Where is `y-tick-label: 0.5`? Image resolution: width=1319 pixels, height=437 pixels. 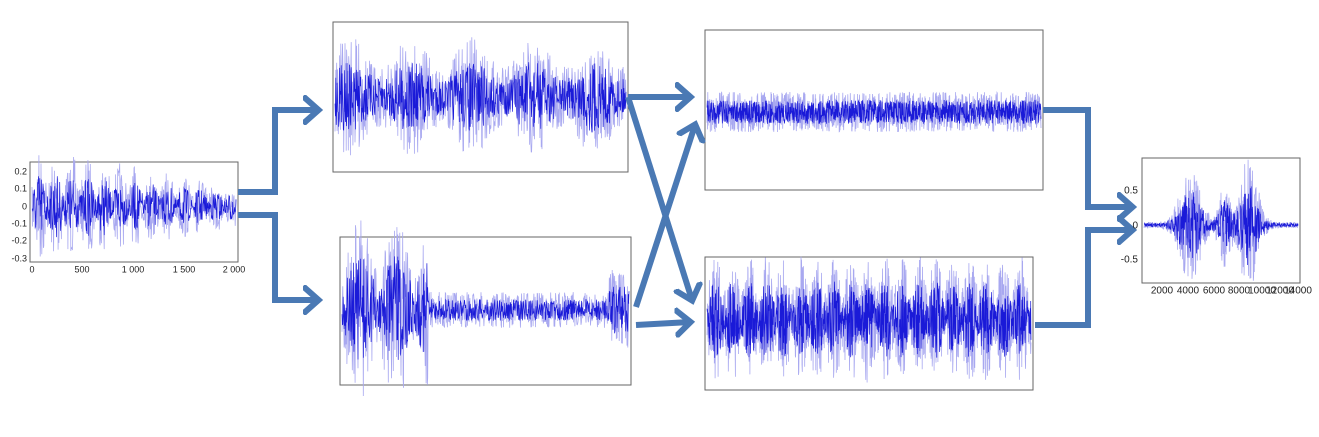
y-tick-label: 0.5 is located at coordinates (1131, 191).